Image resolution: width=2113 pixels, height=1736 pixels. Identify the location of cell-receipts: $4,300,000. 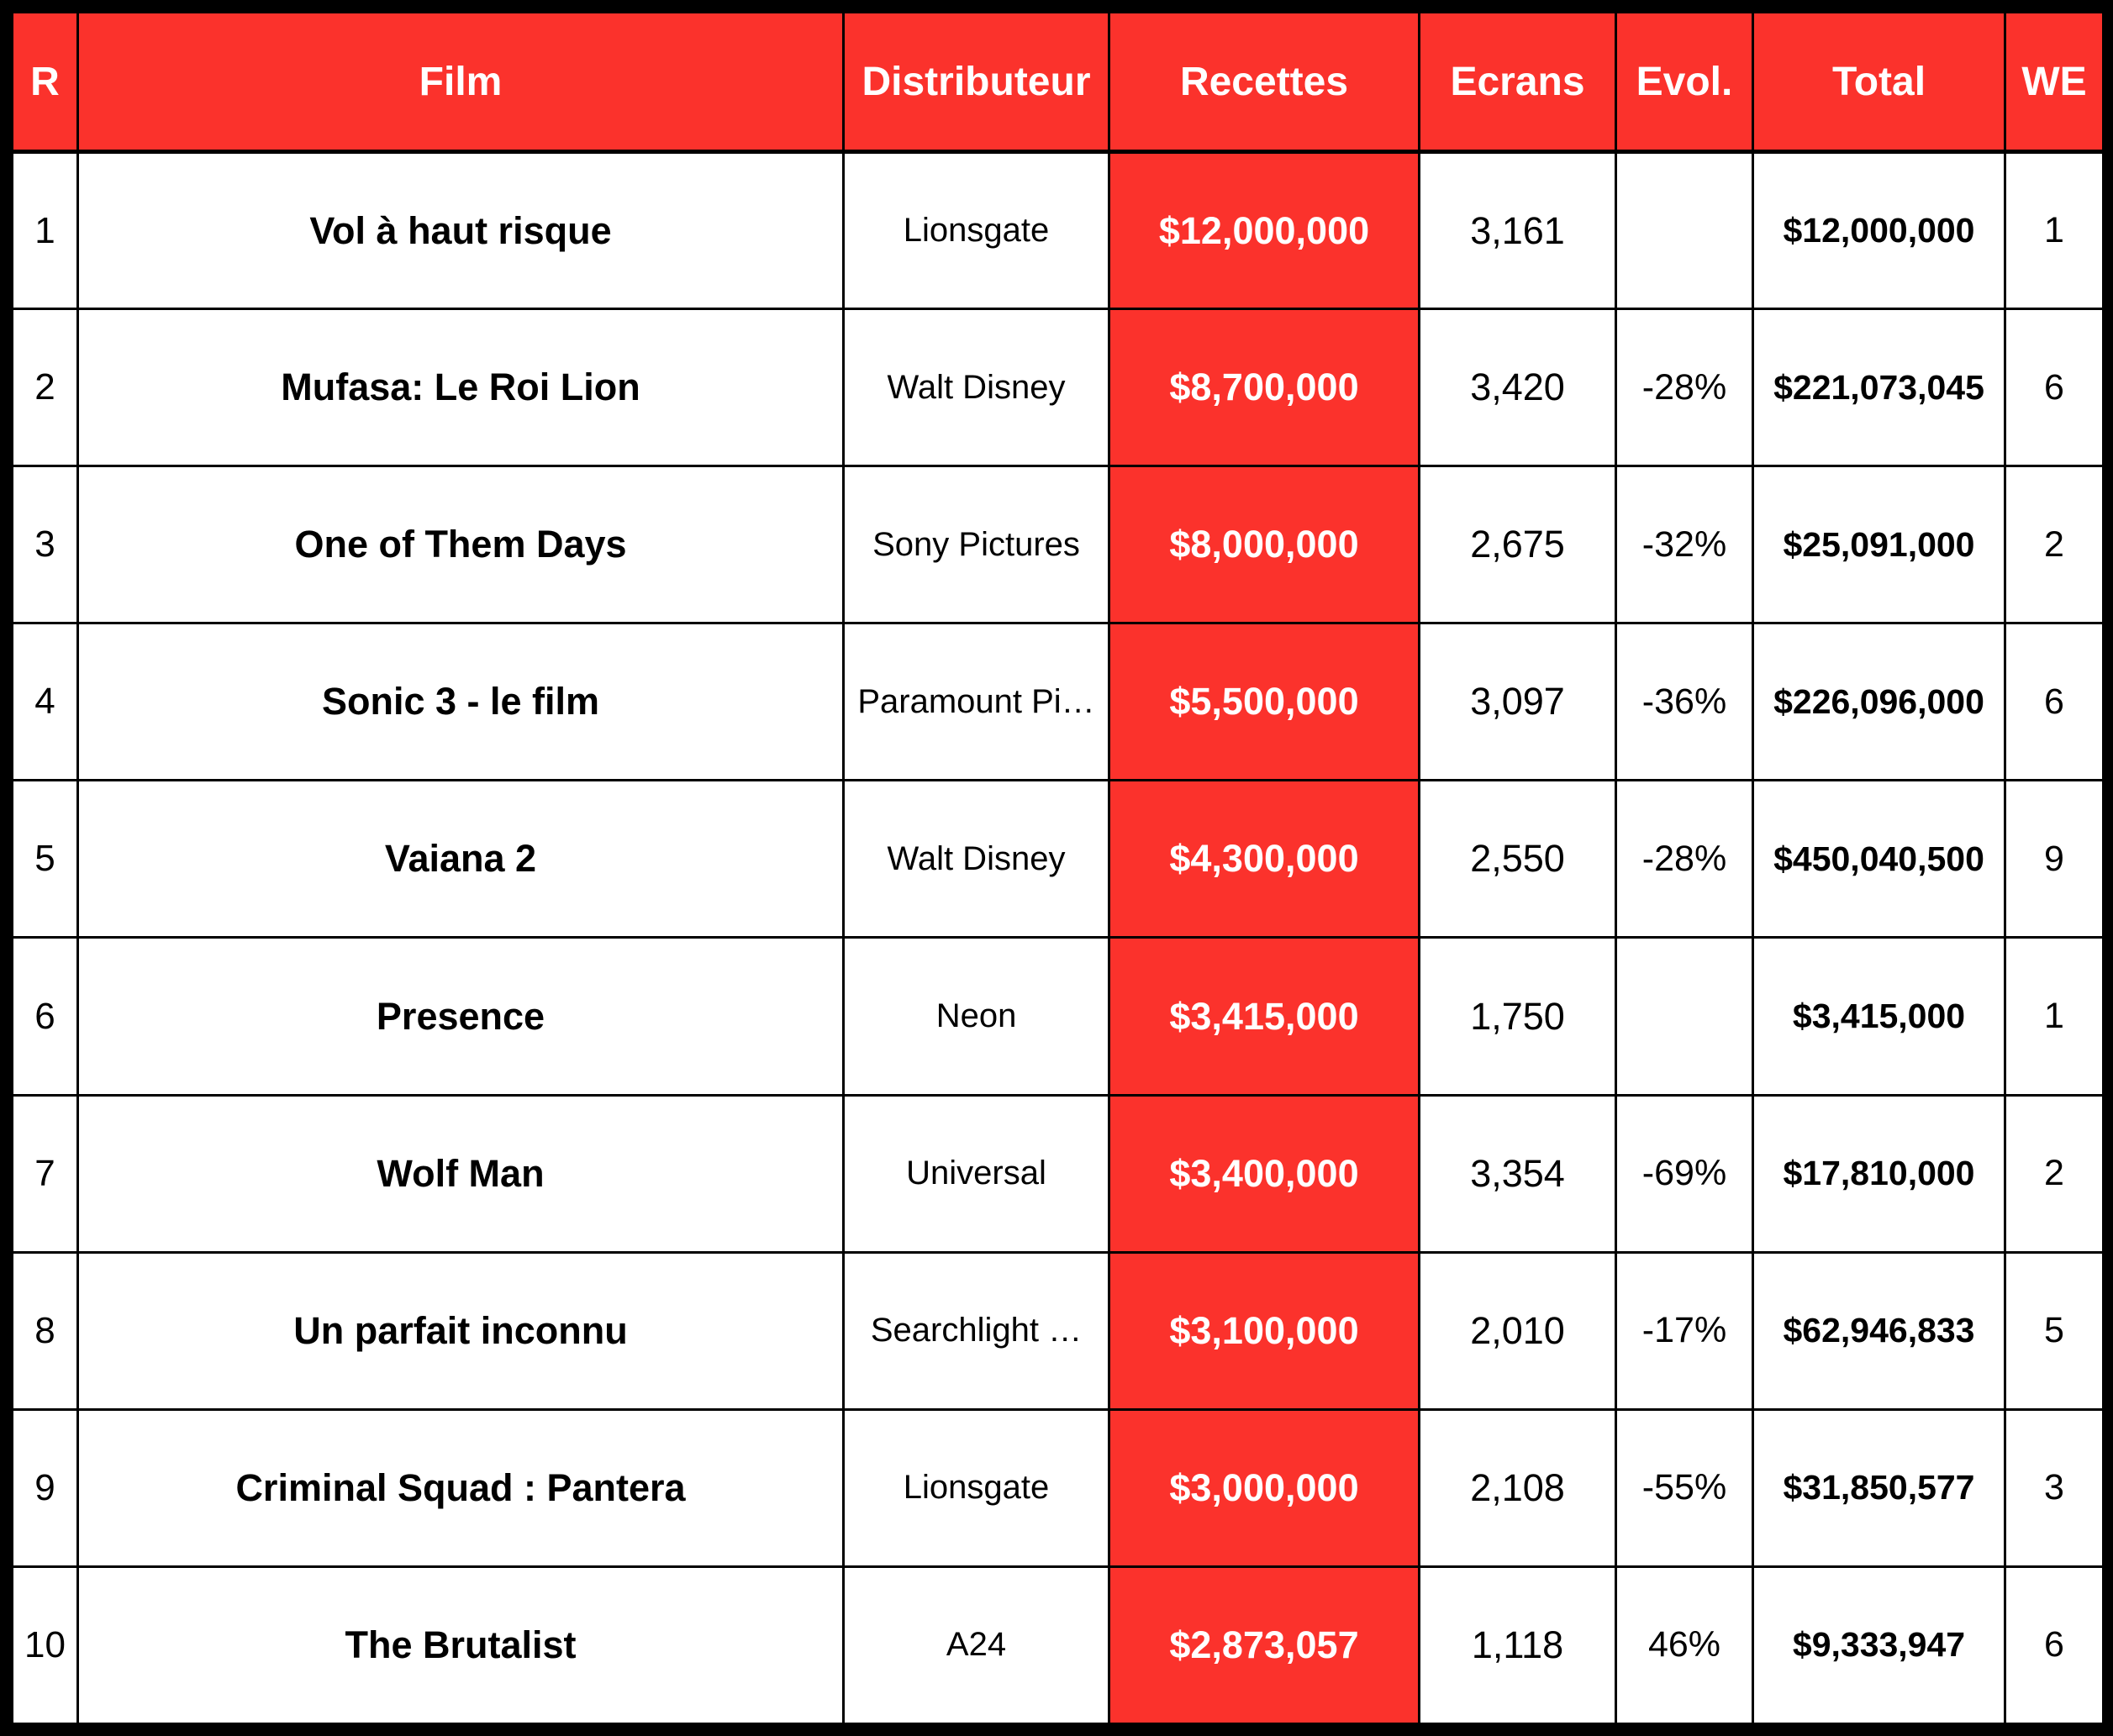
(1264, 859).